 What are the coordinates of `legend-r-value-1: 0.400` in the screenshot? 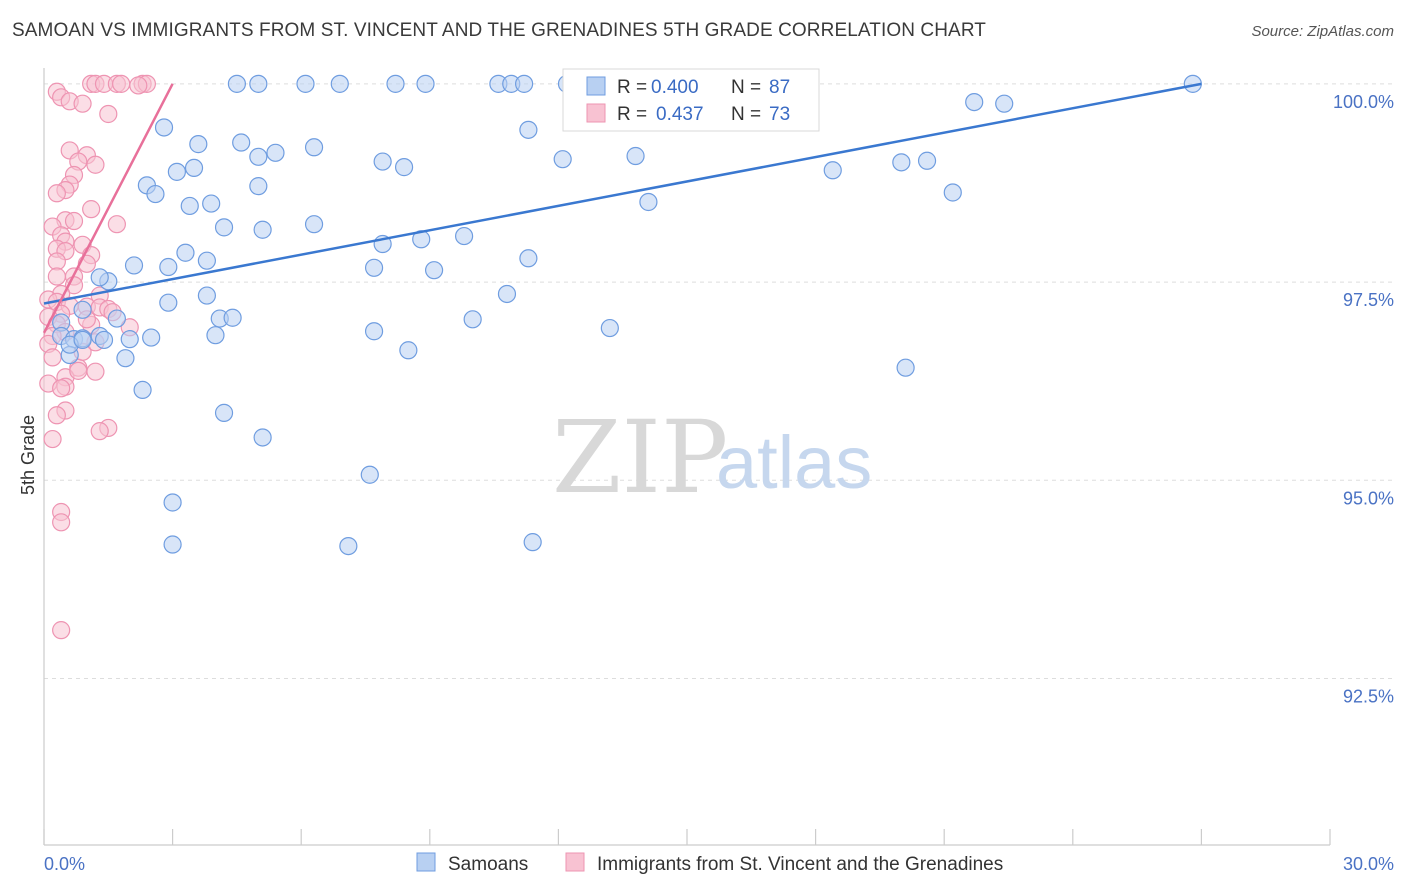 It's located at (675, 87).